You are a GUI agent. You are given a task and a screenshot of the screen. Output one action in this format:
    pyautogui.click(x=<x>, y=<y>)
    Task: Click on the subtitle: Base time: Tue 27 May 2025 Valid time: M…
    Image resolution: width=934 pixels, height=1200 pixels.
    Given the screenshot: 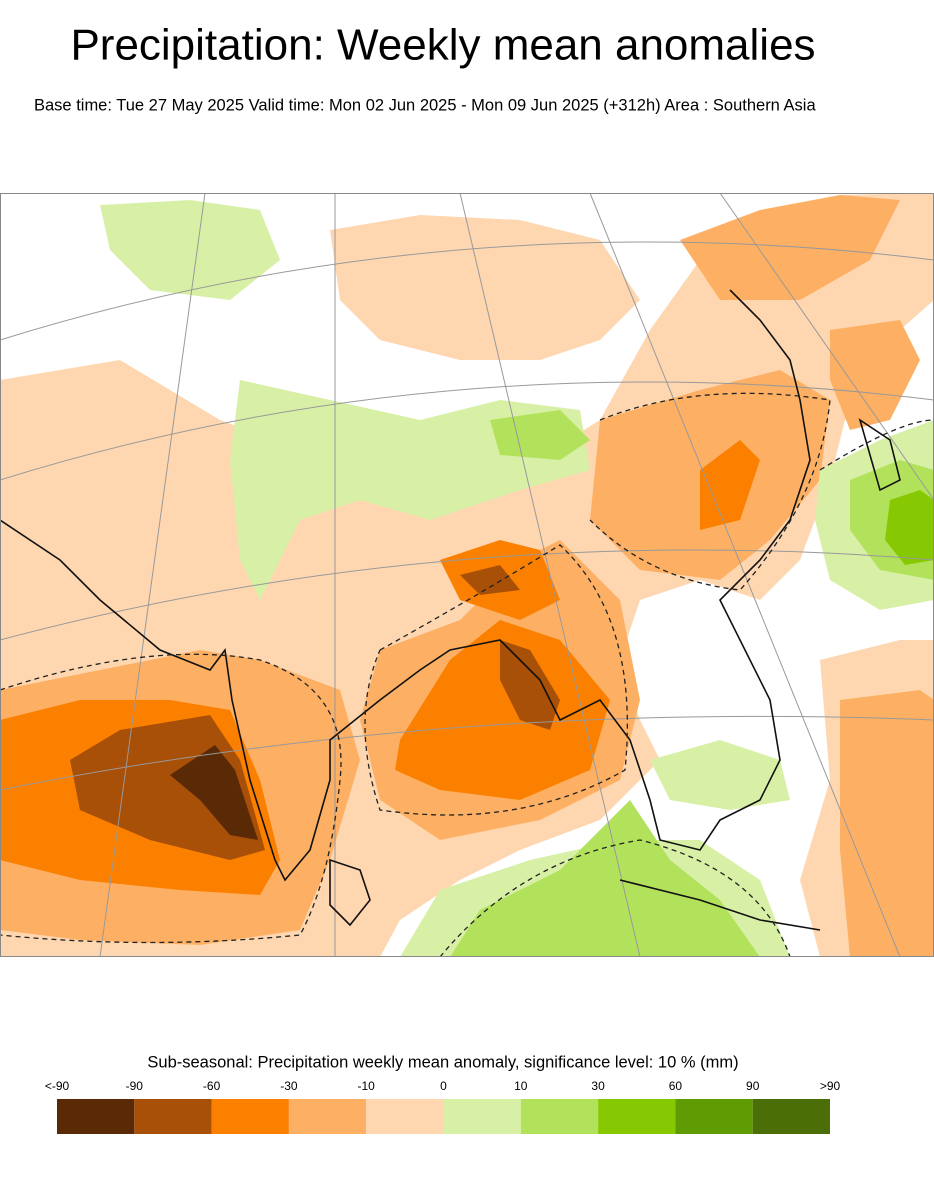 What is the action you would take?
    pyautogui.click(x=425, y=105)
    